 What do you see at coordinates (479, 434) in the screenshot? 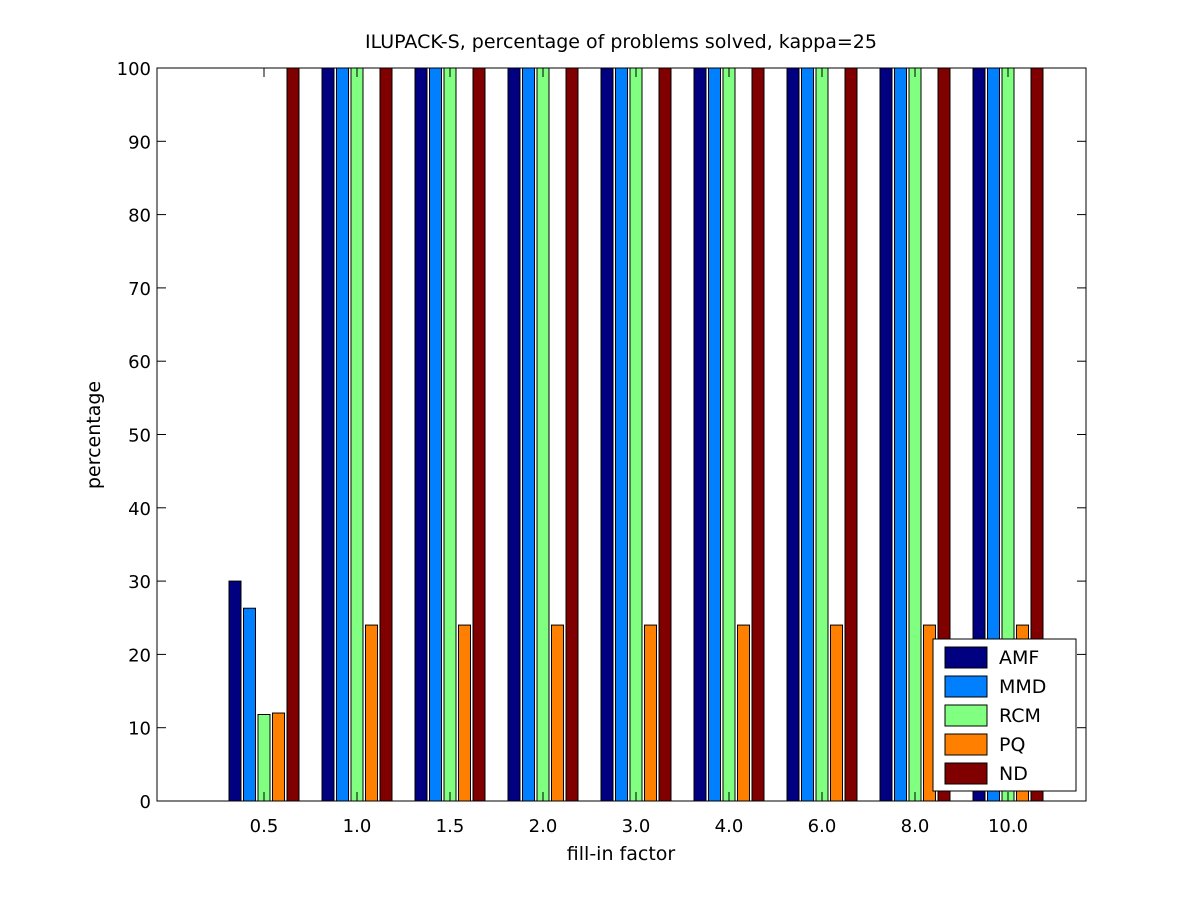
I see `bar-nd-1.5` at bounding box center [479, 434].